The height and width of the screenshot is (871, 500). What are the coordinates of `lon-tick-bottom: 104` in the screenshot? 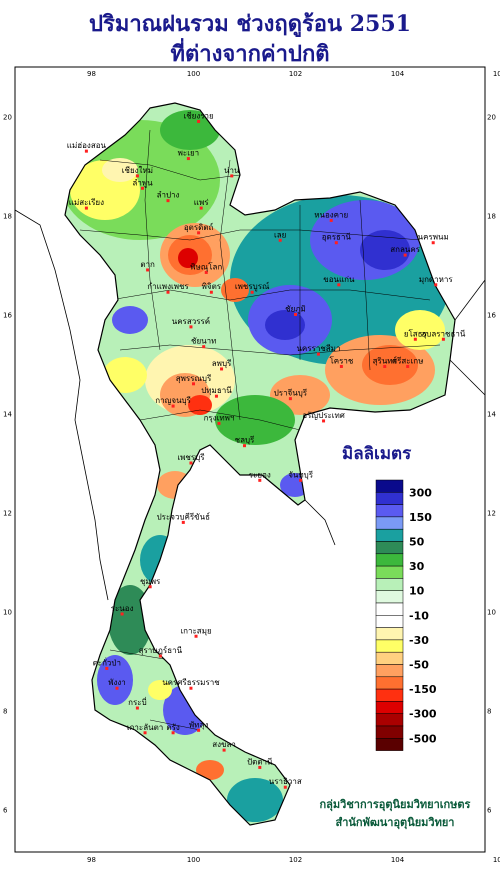 It's located at (398, 860).